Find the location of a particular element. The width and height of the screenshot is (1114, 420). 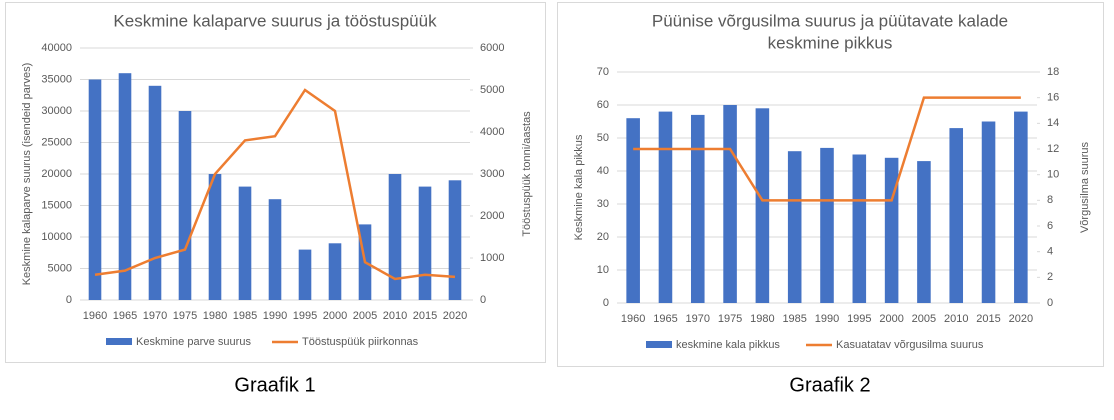

y2-tick-label: 6000 is located at coordinates (492, 48).